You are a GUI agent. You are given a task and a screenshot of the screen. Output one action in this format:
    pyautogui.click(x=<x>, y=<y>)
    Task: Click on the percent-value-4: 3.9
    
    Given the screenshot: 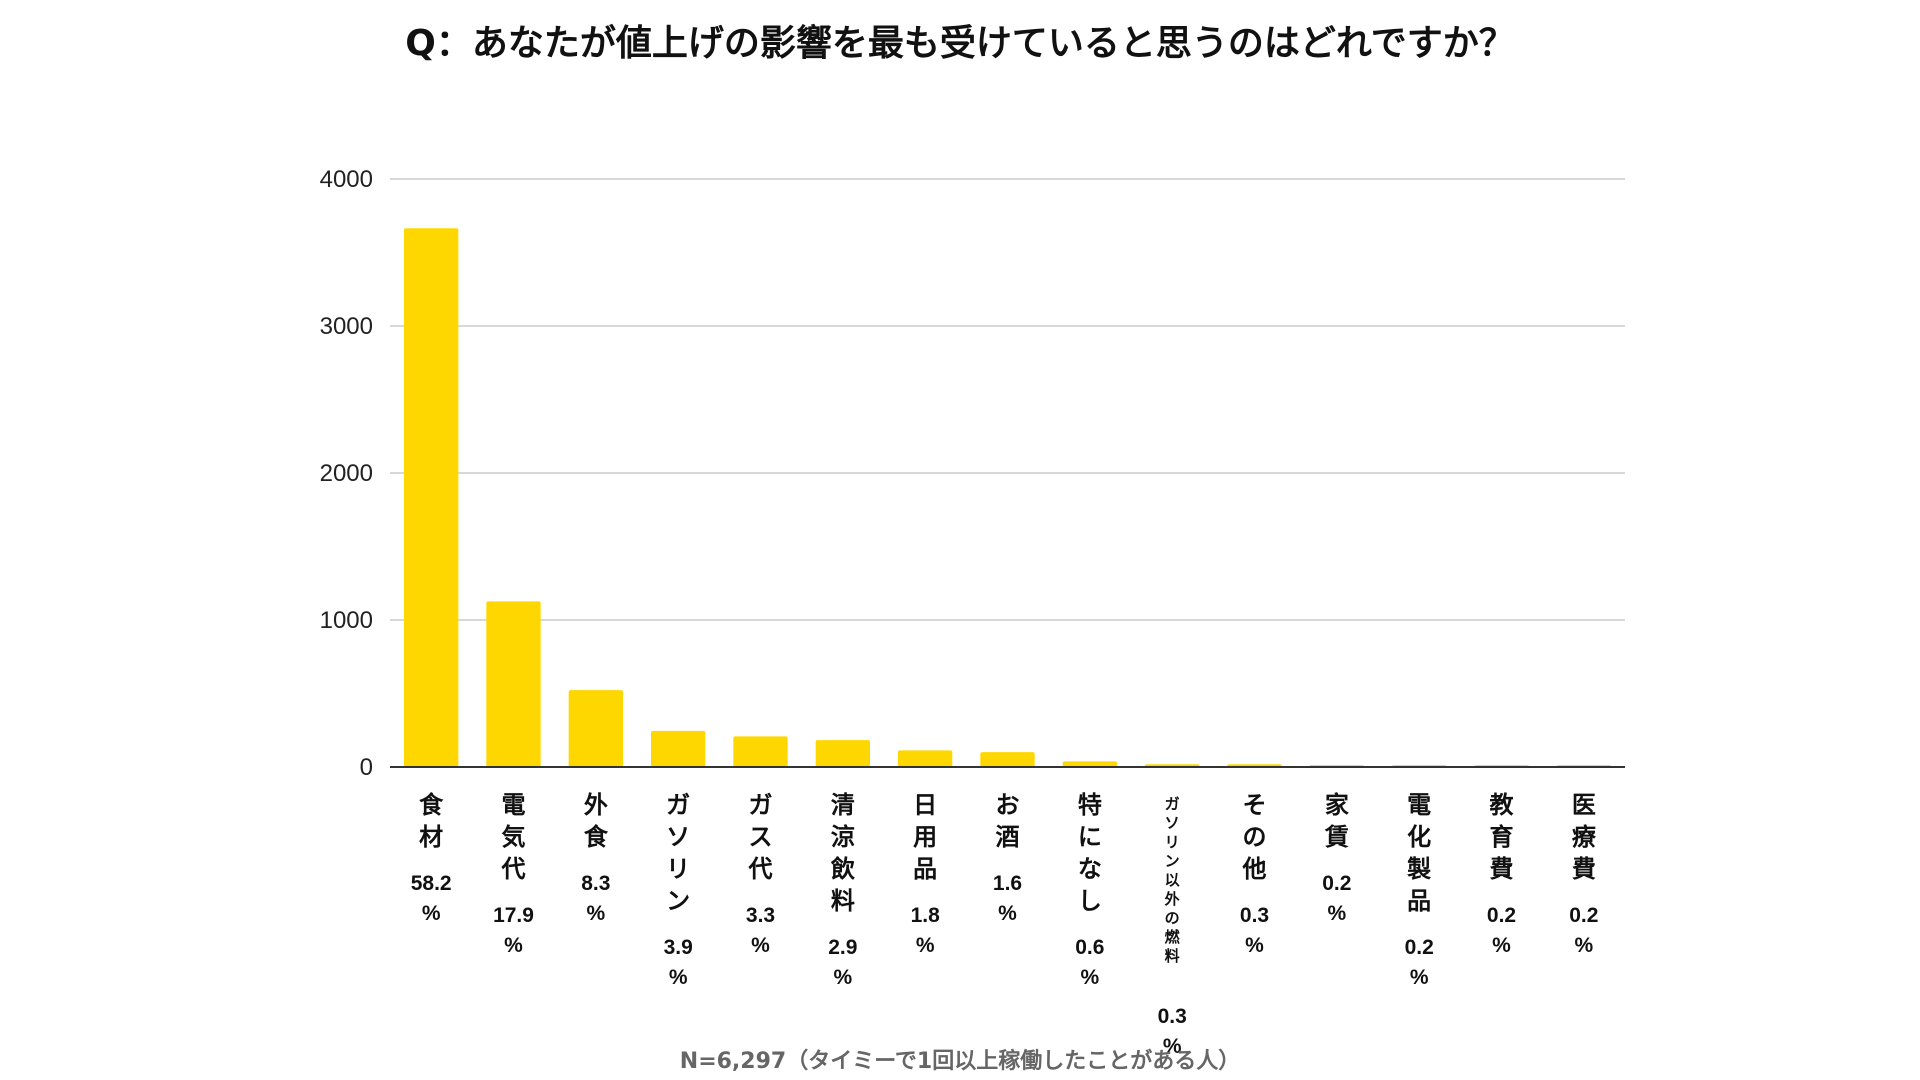 What is the action you would take?
    pyautogui.click(x=678, y=947)
    